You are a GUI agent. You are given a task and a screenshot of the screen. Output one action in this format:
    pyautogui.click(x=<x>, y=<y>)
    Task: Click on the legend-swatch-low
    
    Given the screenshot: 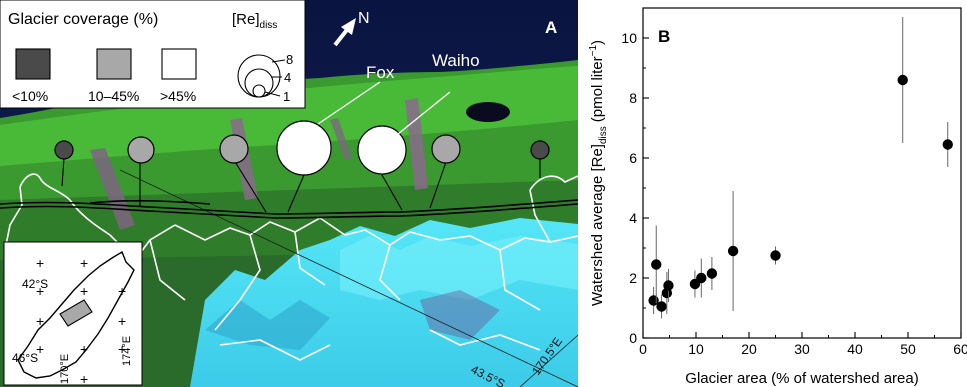 What is the action you would take?
    pyautogui.click(x=33, y=64)
    